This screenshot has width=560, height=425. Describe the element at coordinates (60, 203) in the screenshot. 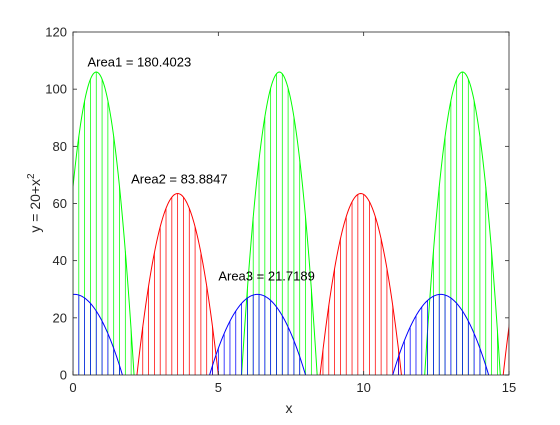

I see `y-tick-label: 60` at that location.